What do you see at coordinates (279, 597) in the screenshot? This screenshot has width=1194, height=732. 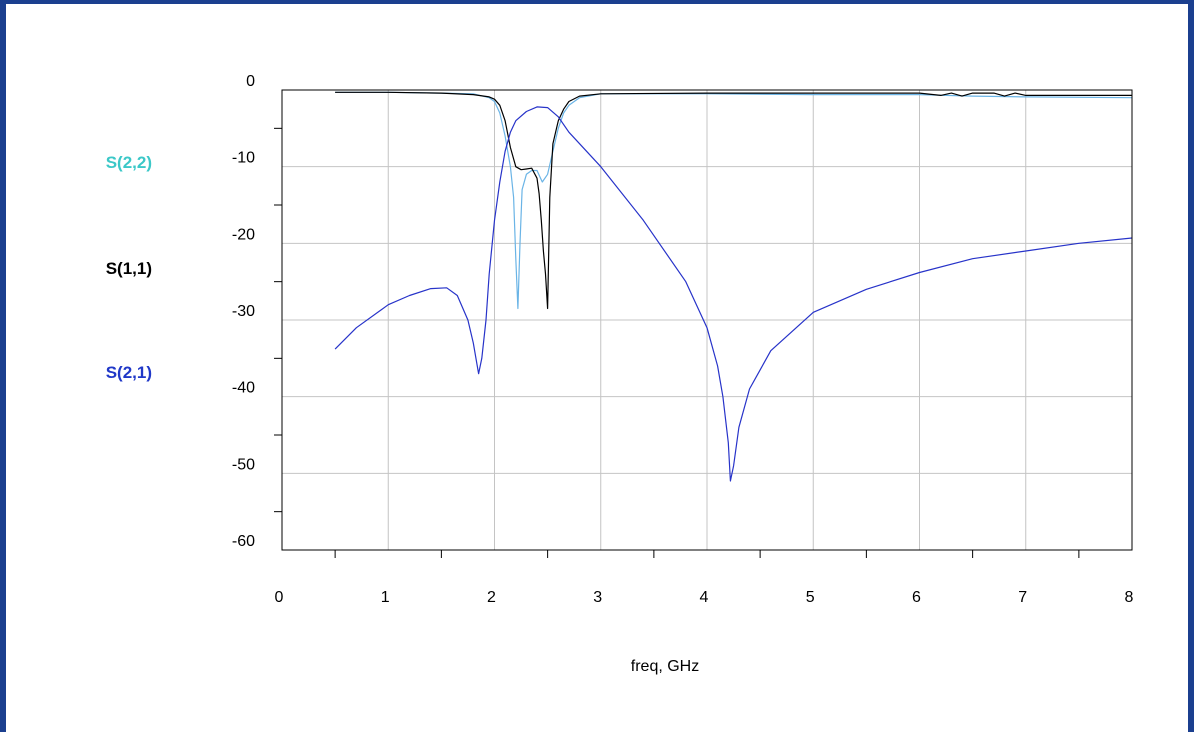 I see `x-tick-label: 0` at bounding box center [279, 597].